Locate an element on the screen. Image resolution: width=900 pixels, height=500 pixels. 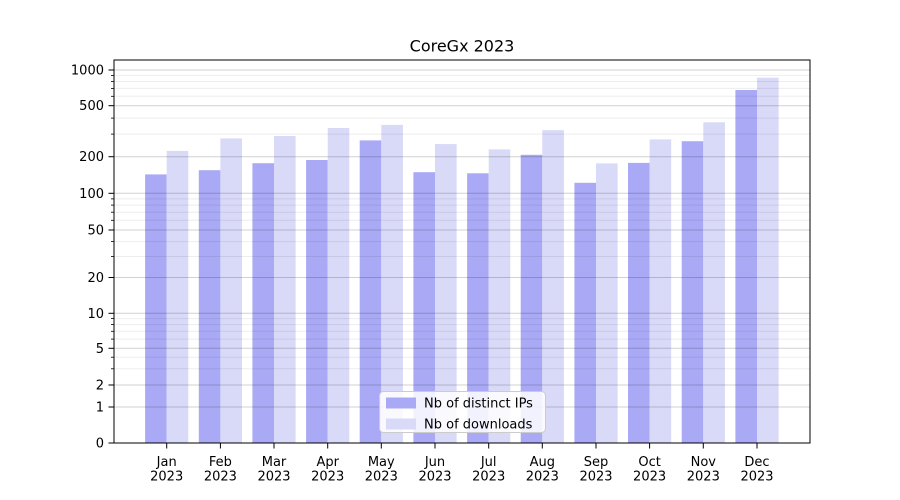
bar-nb-of-distinct-ips-aug-2023 is located at coordinates (531, 299).